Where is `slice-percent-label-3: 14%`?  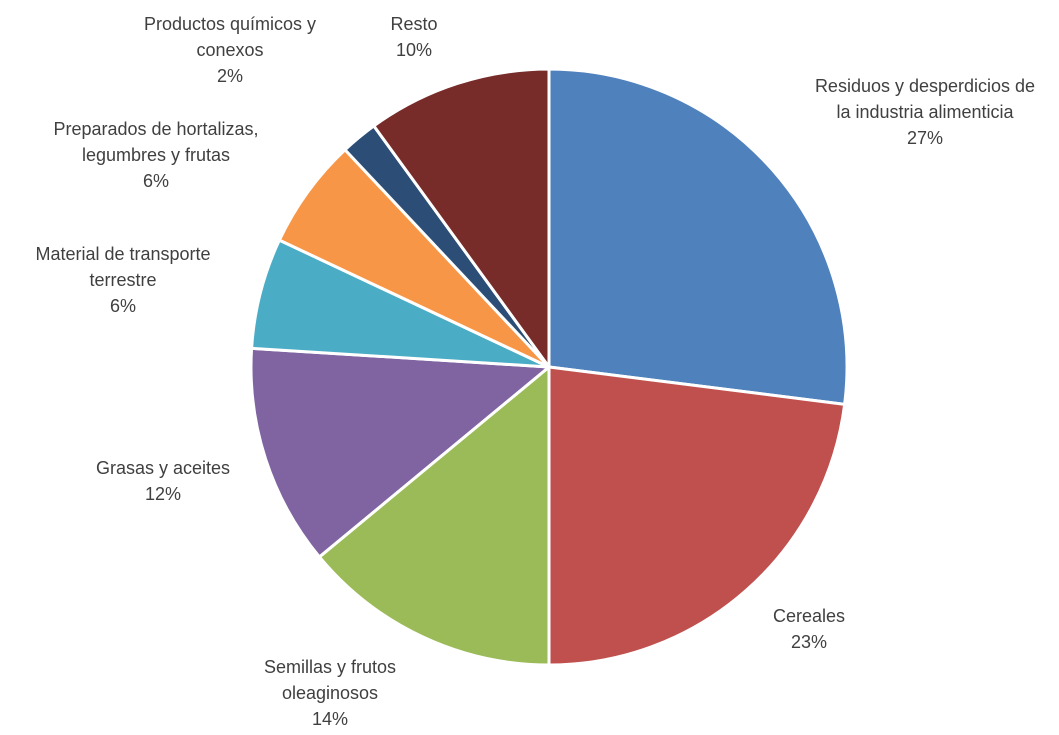
slice-percent-label-3: 14% is located at coordinates (330, 719).